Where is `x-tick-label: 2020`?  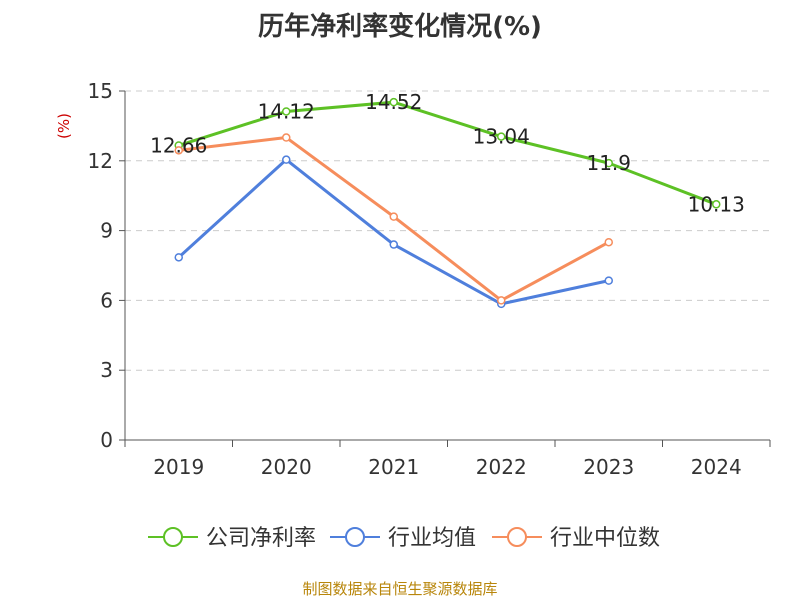 x-tick-label: 2020 is located at coordinates (286, 467).